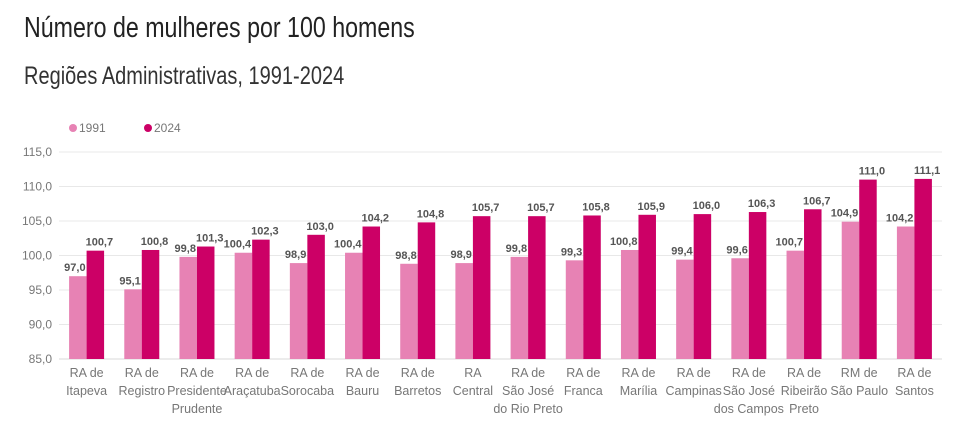 This screenshot has height=437, width=964. Describe the element at coordinates (473, 391) in the screenshot. I see `x-category-label: Central` at that location.